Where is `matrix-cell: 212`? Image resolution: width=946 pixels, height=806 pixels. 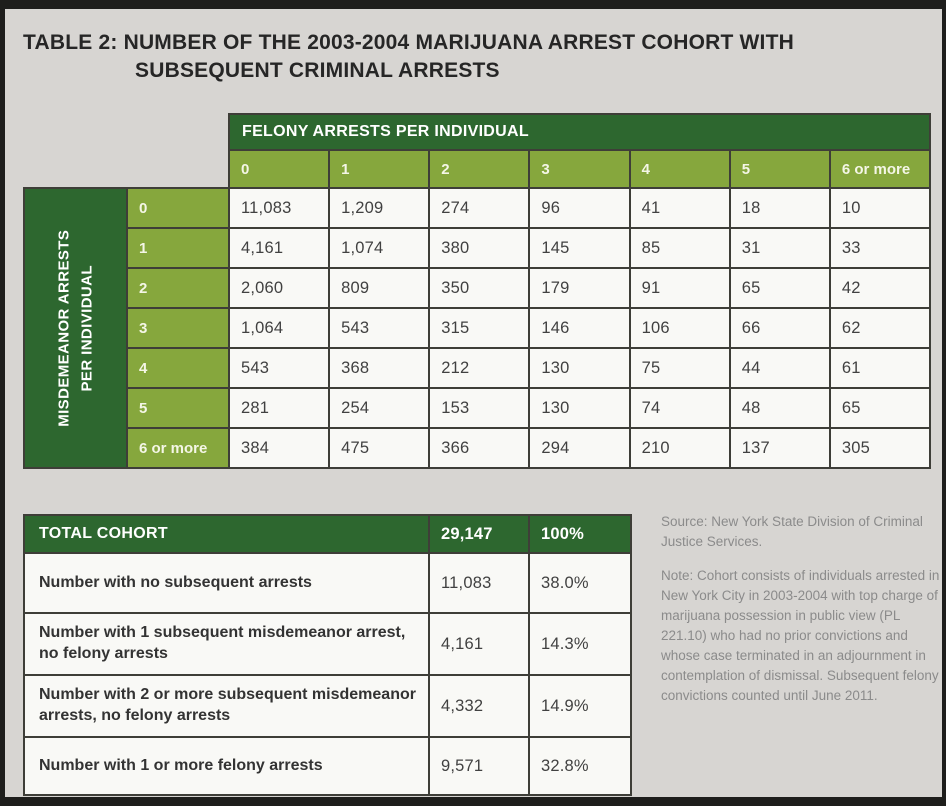 matrix-cell: 212 is located at coordinates (479, 368).